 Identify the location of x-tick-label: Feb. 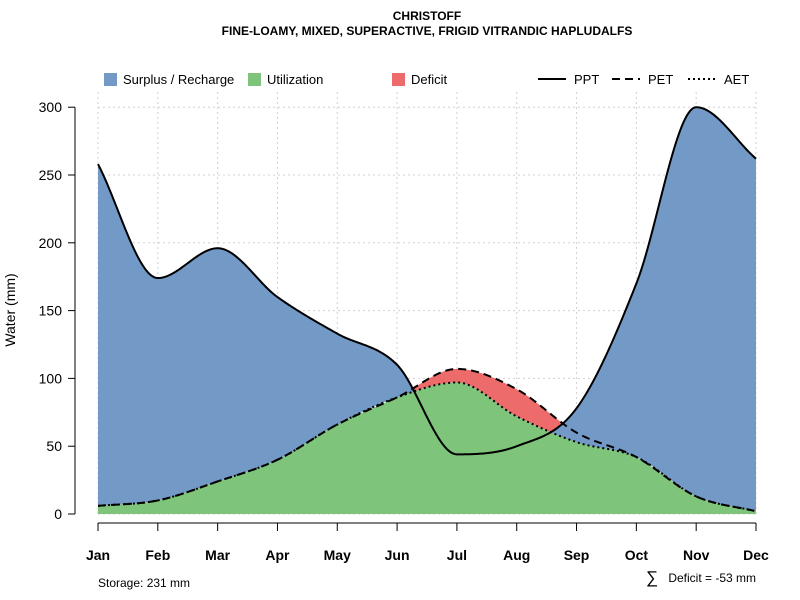
(157, 555).